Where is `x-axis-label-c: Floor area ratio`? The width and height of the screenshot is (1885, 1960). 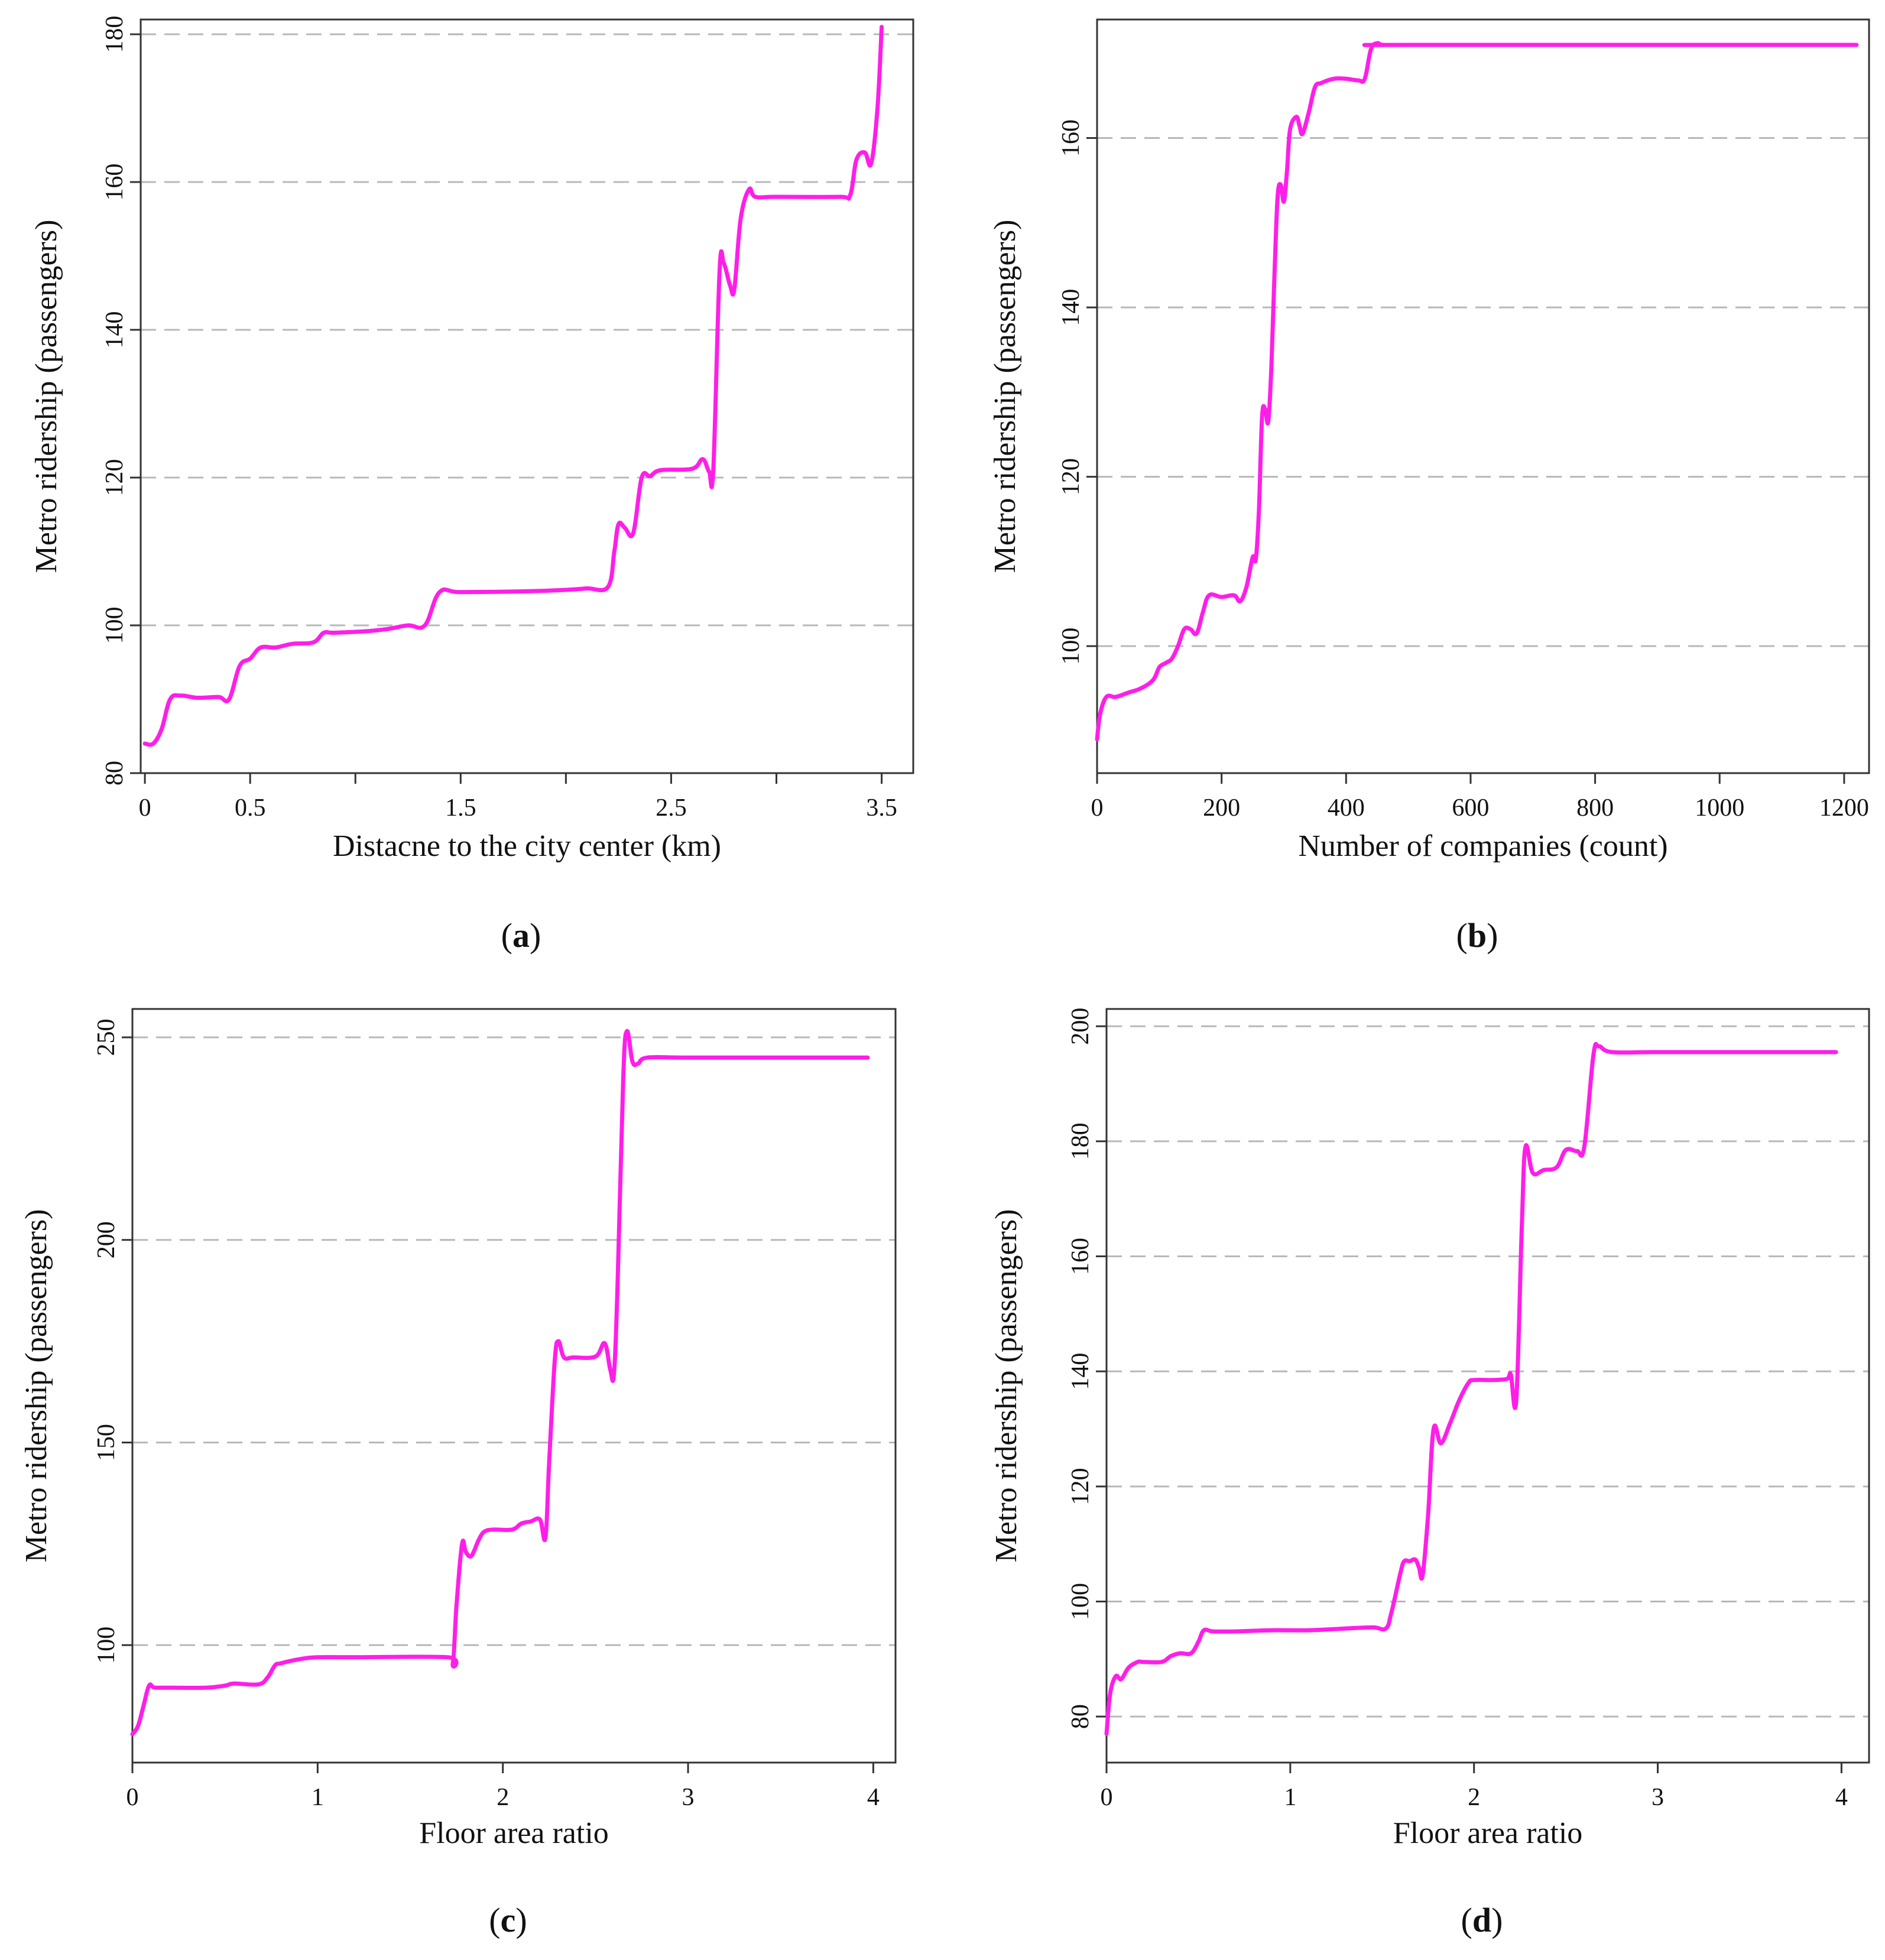 x-axis-label-c: Floor area ratio is located at coordinates (514, 1833).